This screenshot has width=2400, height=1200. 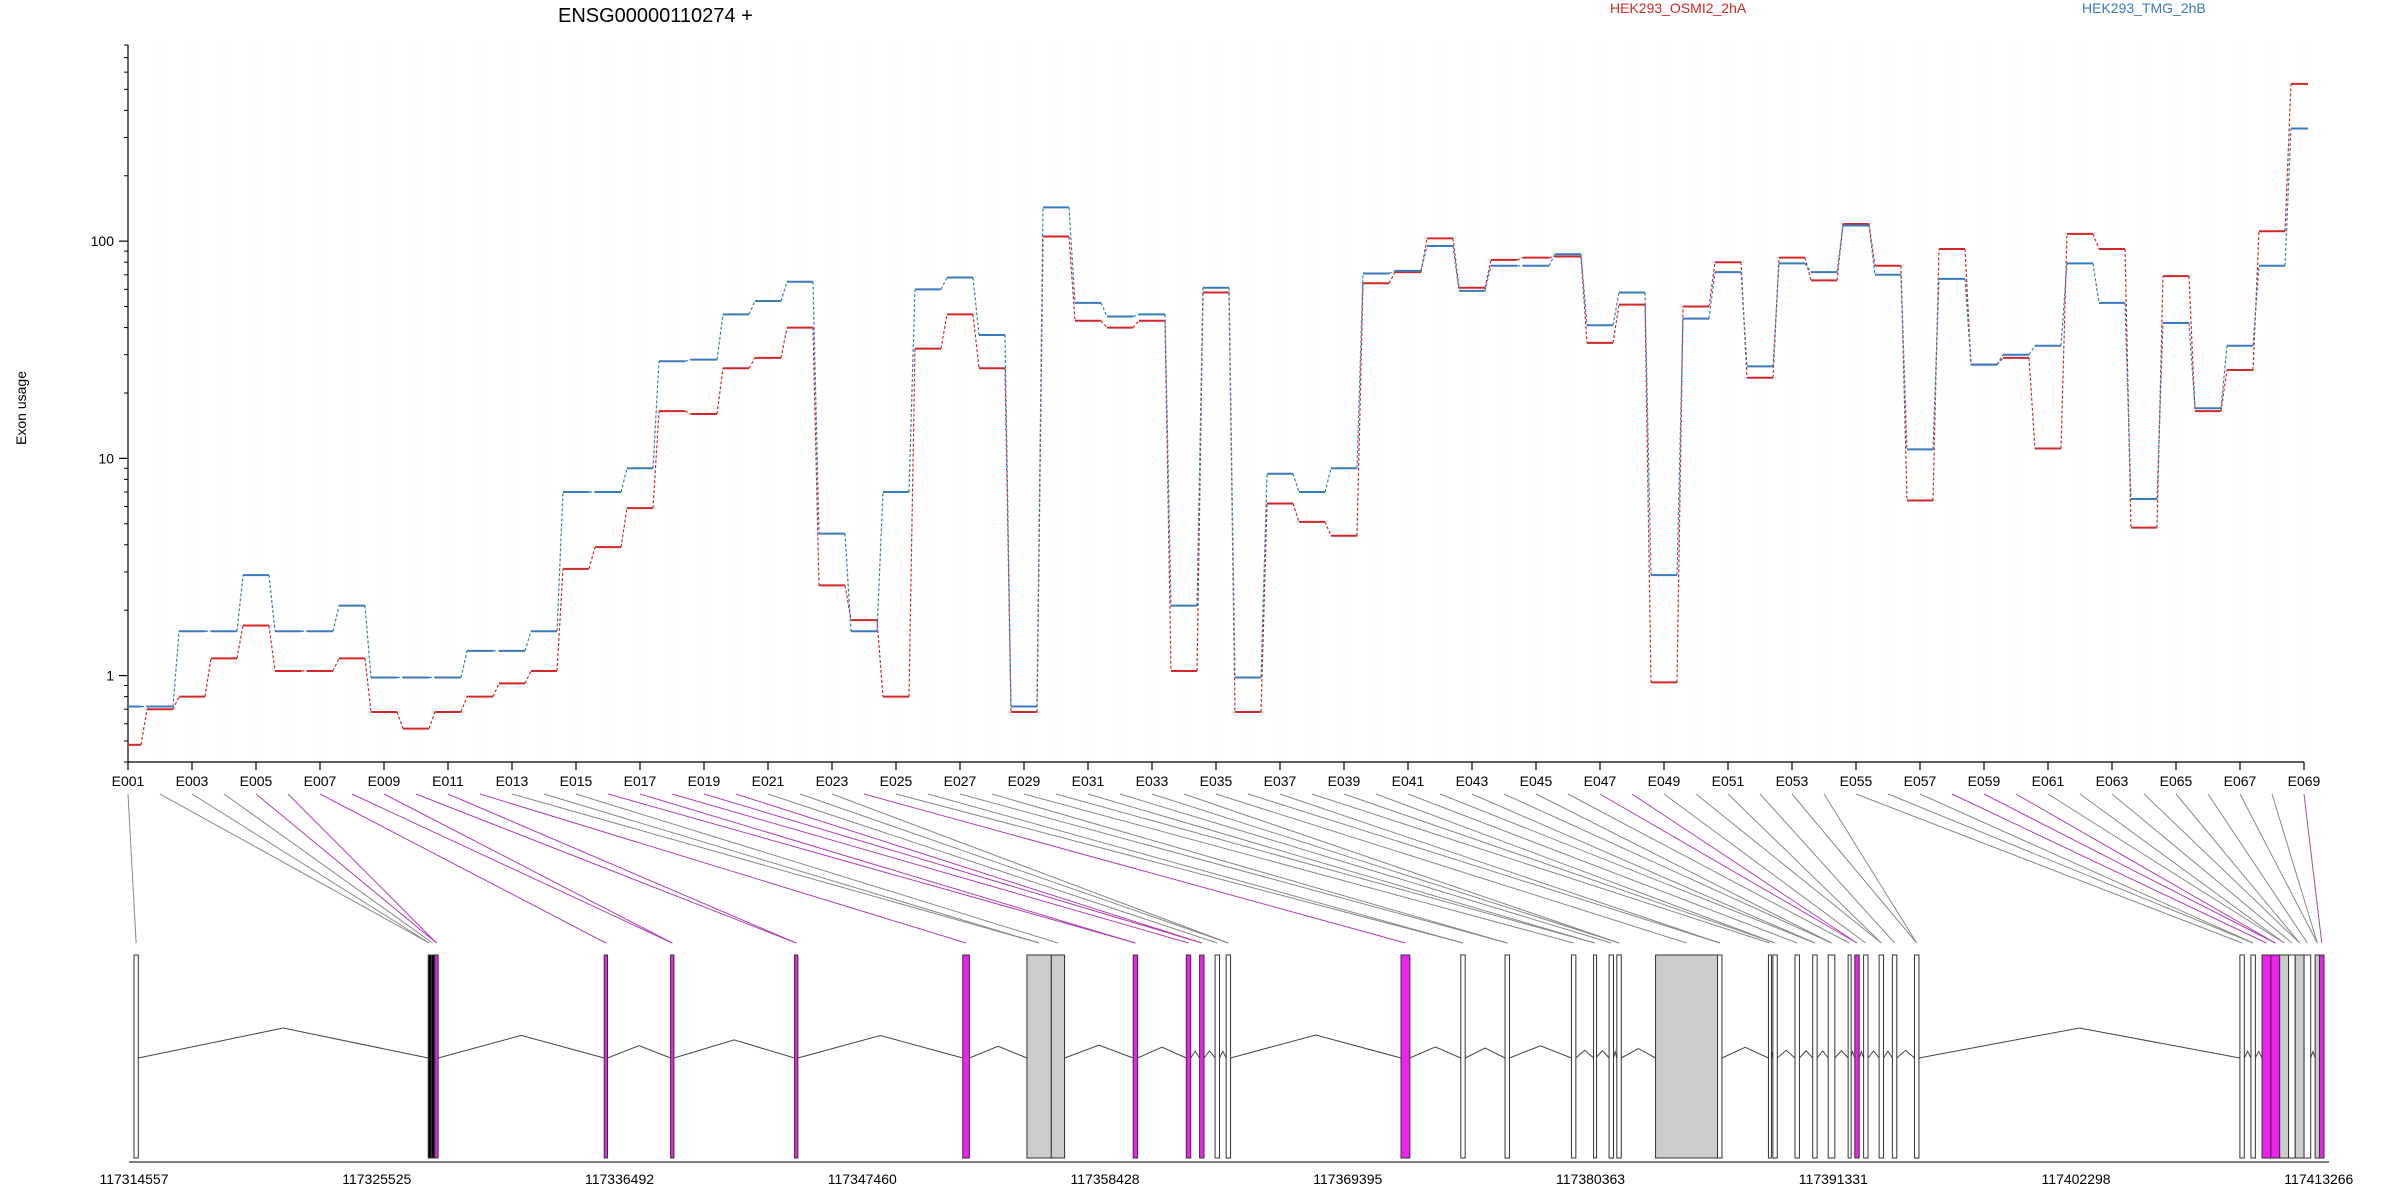 I want to click on genomic-tick-label: 117325525, so click(x=376, y=1179).